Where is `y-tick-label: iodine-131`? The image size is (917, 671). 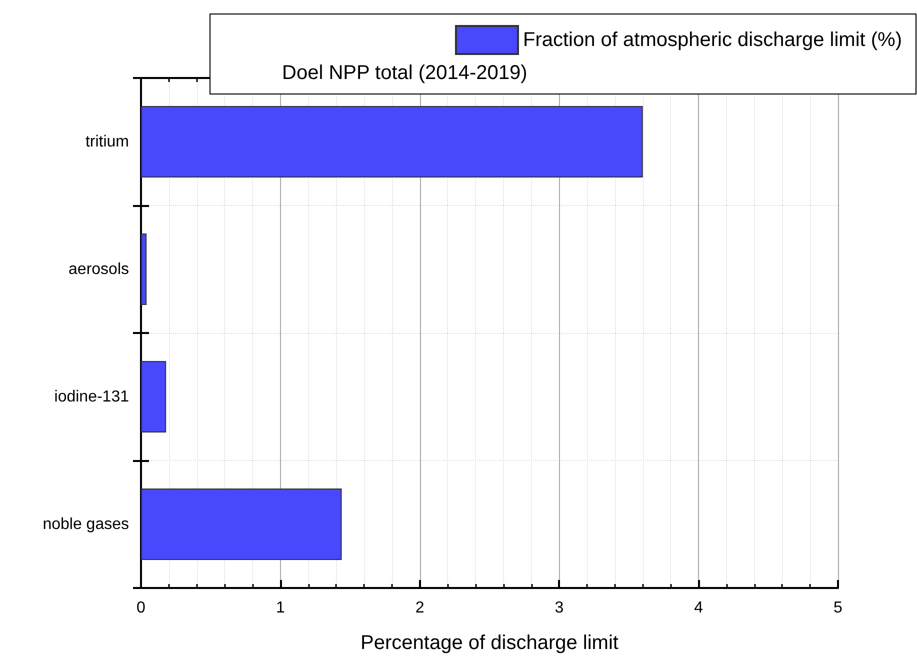 y-tick-label: iodine-131 is located at coordinates (92, 397).